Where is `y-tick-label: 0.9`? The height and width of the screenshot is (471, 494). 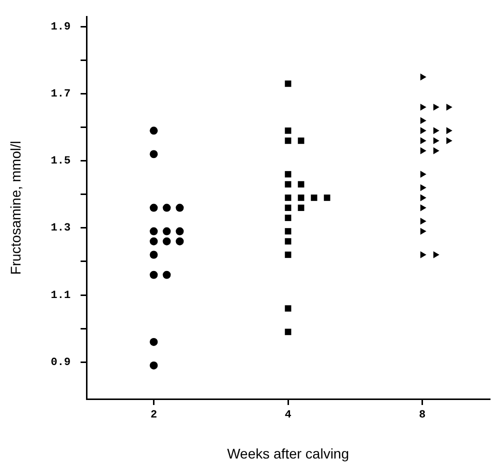
y-tick-label: 0.9 is located at coordinates (60, 362).